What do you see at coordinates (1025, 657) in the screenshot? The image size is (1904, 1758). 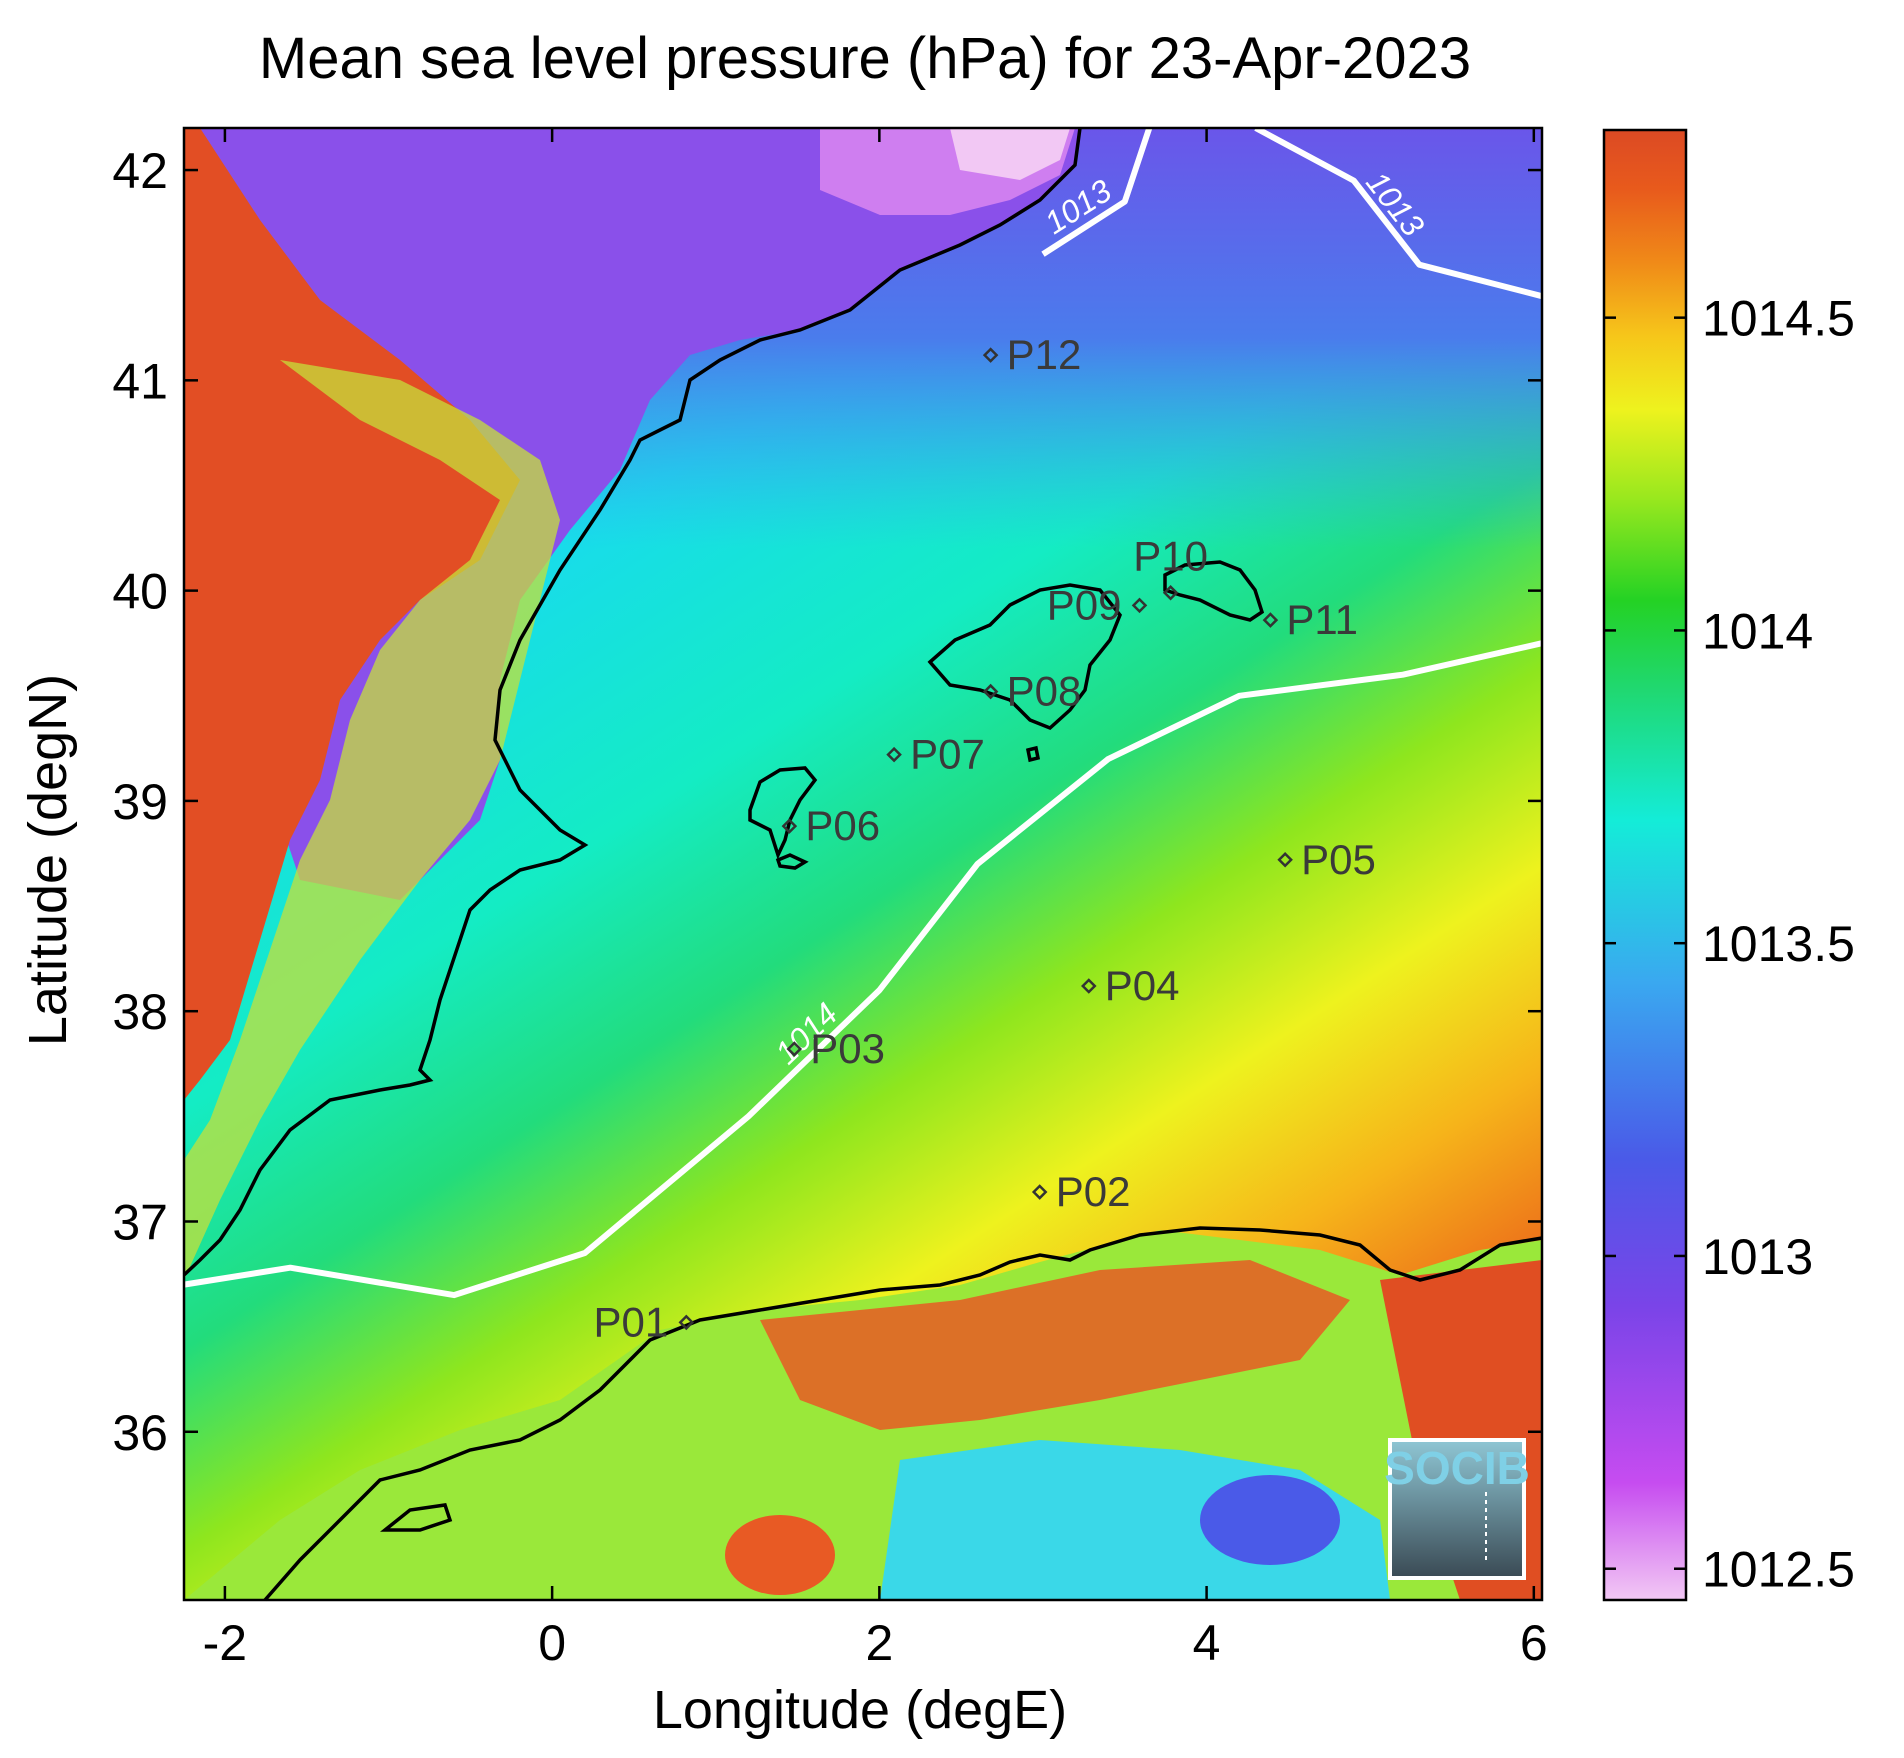 I see `mallorca-coastline` at bounding box center [1025, 657].